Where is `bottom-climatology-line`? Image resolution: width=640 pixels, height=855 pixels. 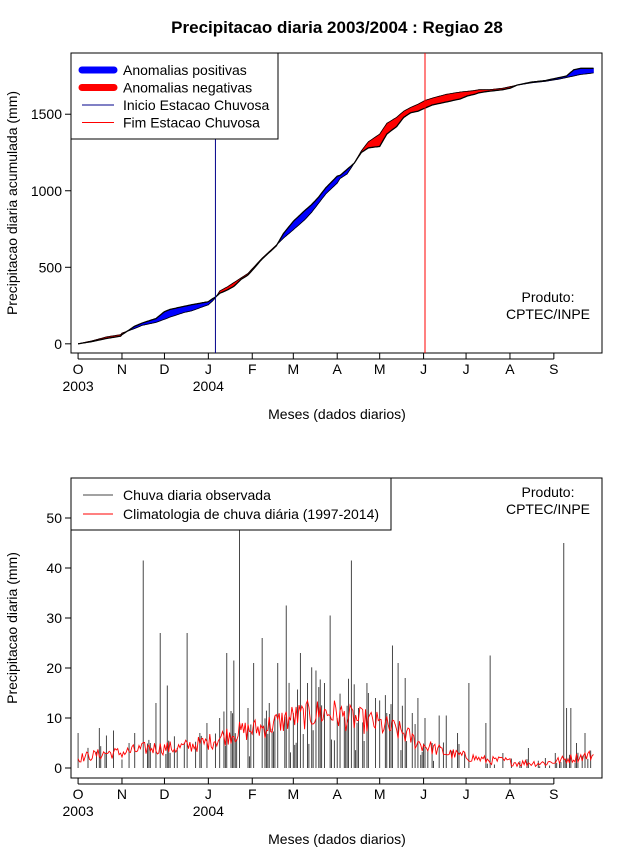
bottom-climatology-line is located at coordinates (335, 734).